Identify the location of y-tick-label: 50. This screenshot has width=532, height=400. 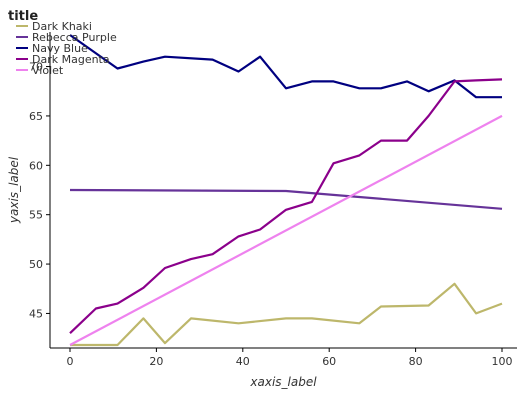
(36, 264).